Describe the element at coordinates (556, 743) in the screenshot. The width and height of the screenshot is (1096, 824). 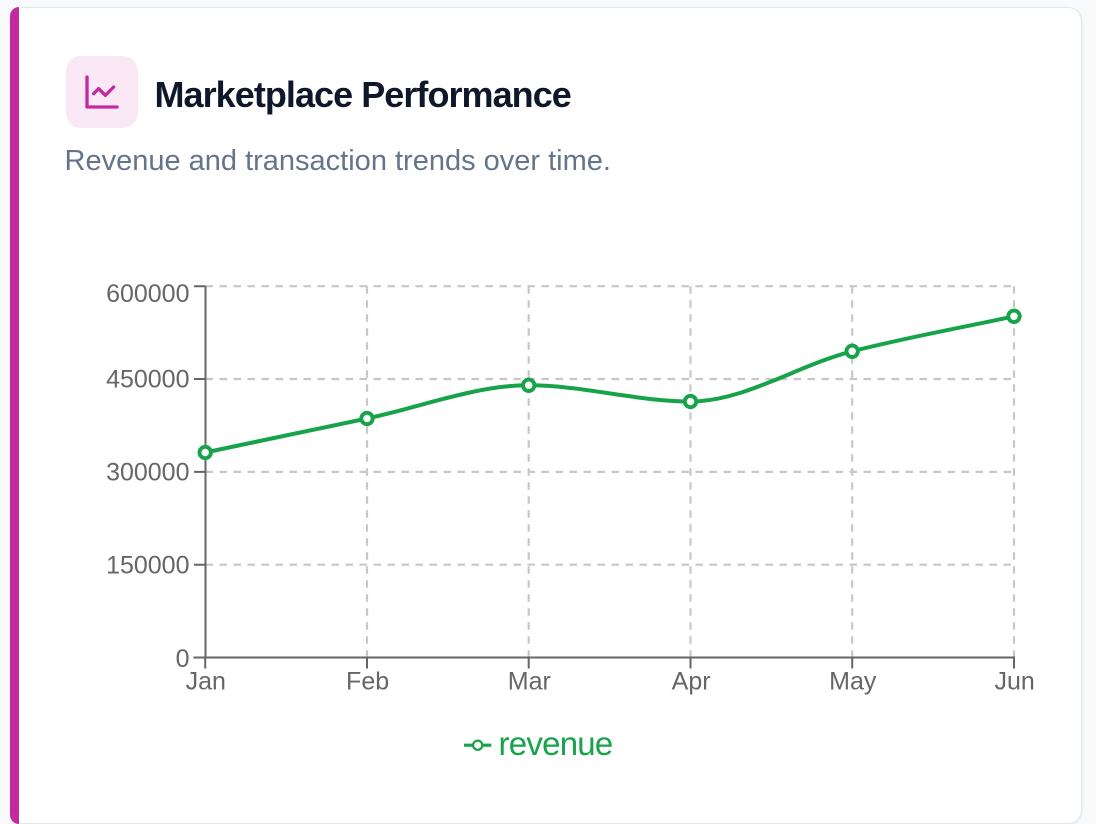
I see `svg-text: revenue` at that location.